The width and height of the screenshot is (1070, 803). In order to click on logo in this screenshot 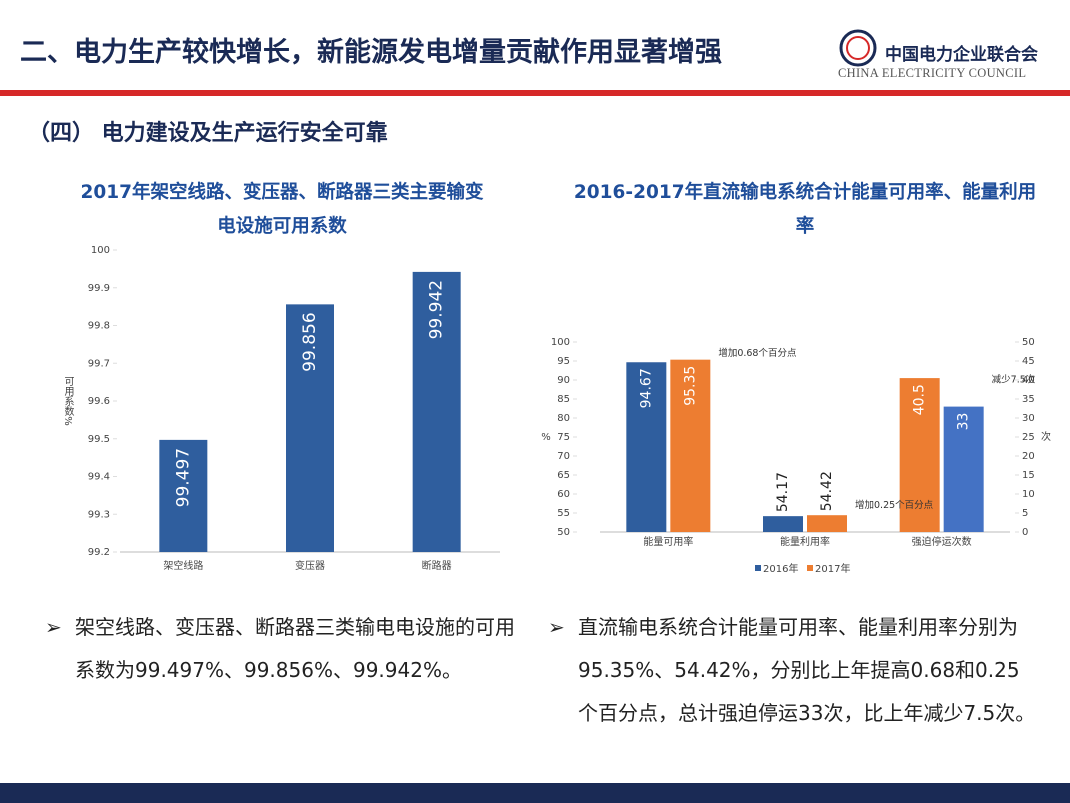, I will do `click(858, 48)`.